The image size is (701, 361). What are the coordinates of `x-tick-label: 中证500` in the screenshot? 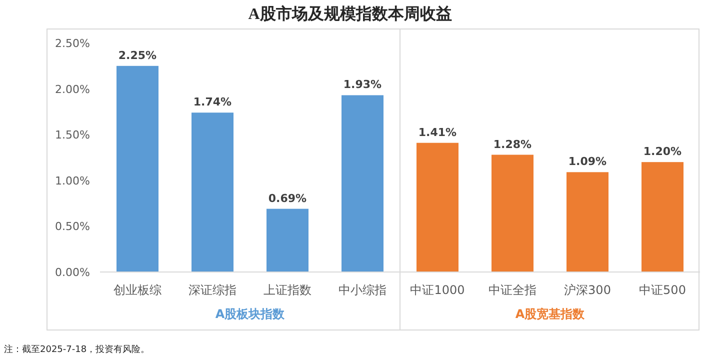 It's located at (662, 290).